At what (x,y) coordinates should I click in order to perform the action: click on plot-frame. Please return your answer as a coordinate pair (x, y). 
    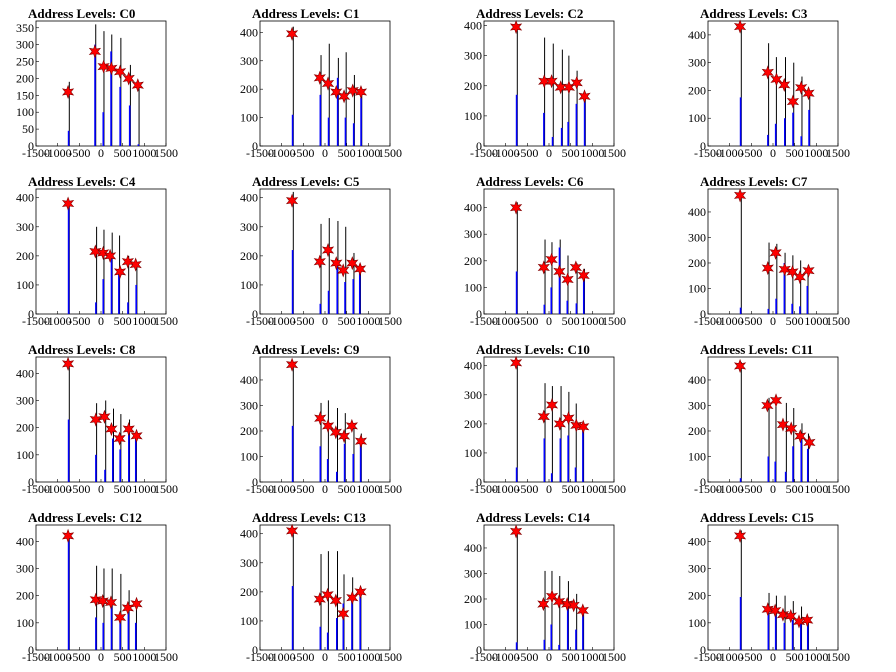
    Looking at the image, I should click on (773, 587).